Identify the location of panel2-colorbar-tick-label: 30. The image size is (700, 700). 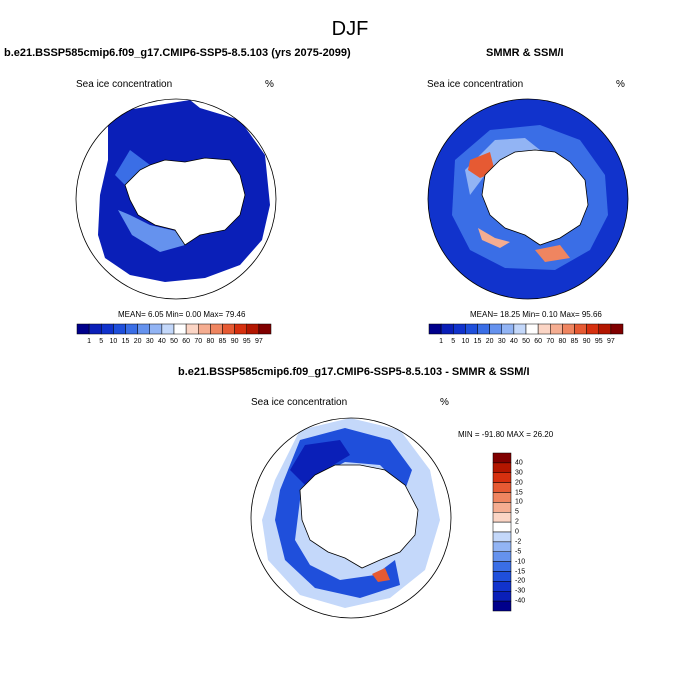
(501, 341).